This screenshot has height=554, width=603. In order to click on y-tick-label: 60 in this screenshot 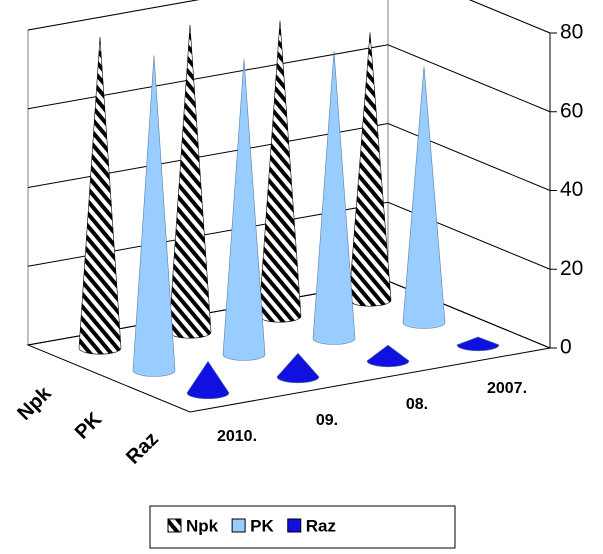, I will do `click(571, 110)`.